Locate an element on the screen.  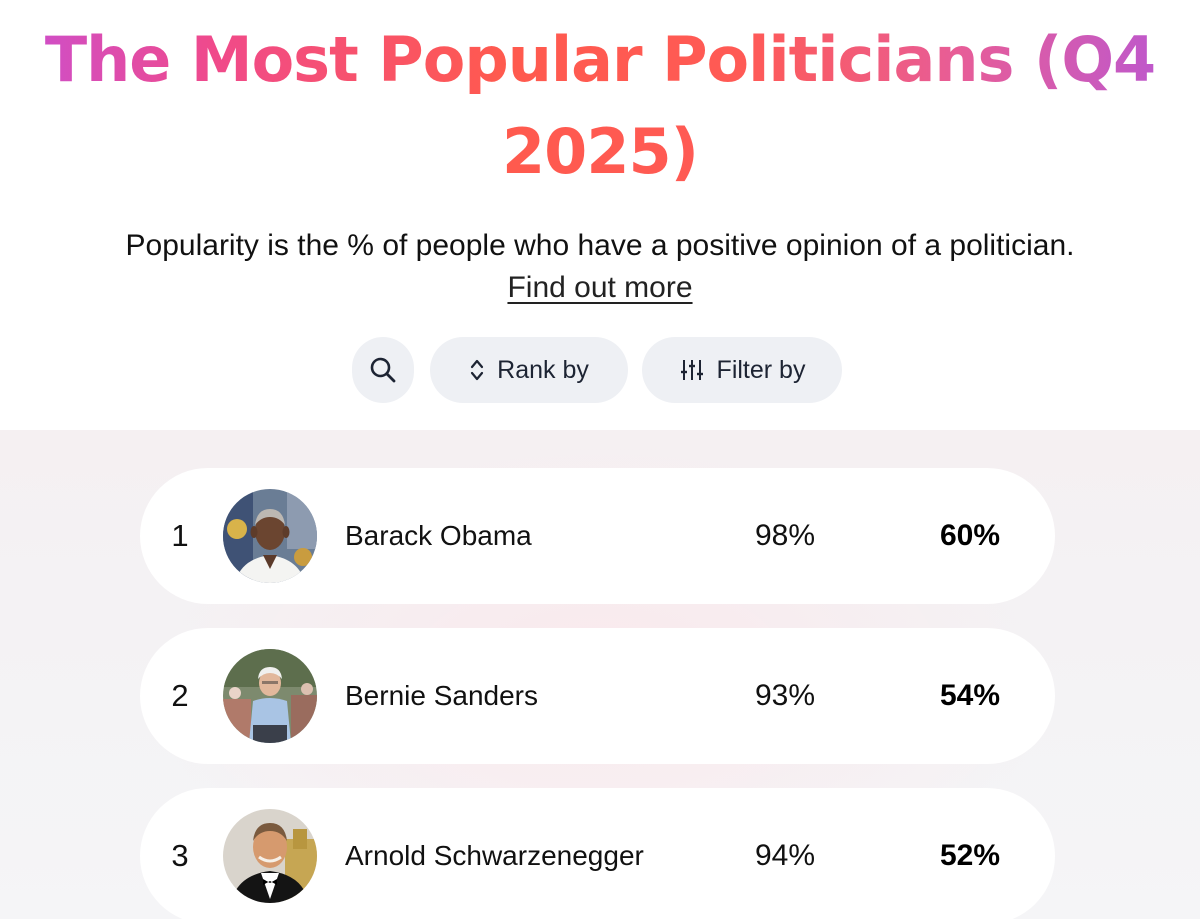
fame-value: 94% is located at coordinates (785, 855).